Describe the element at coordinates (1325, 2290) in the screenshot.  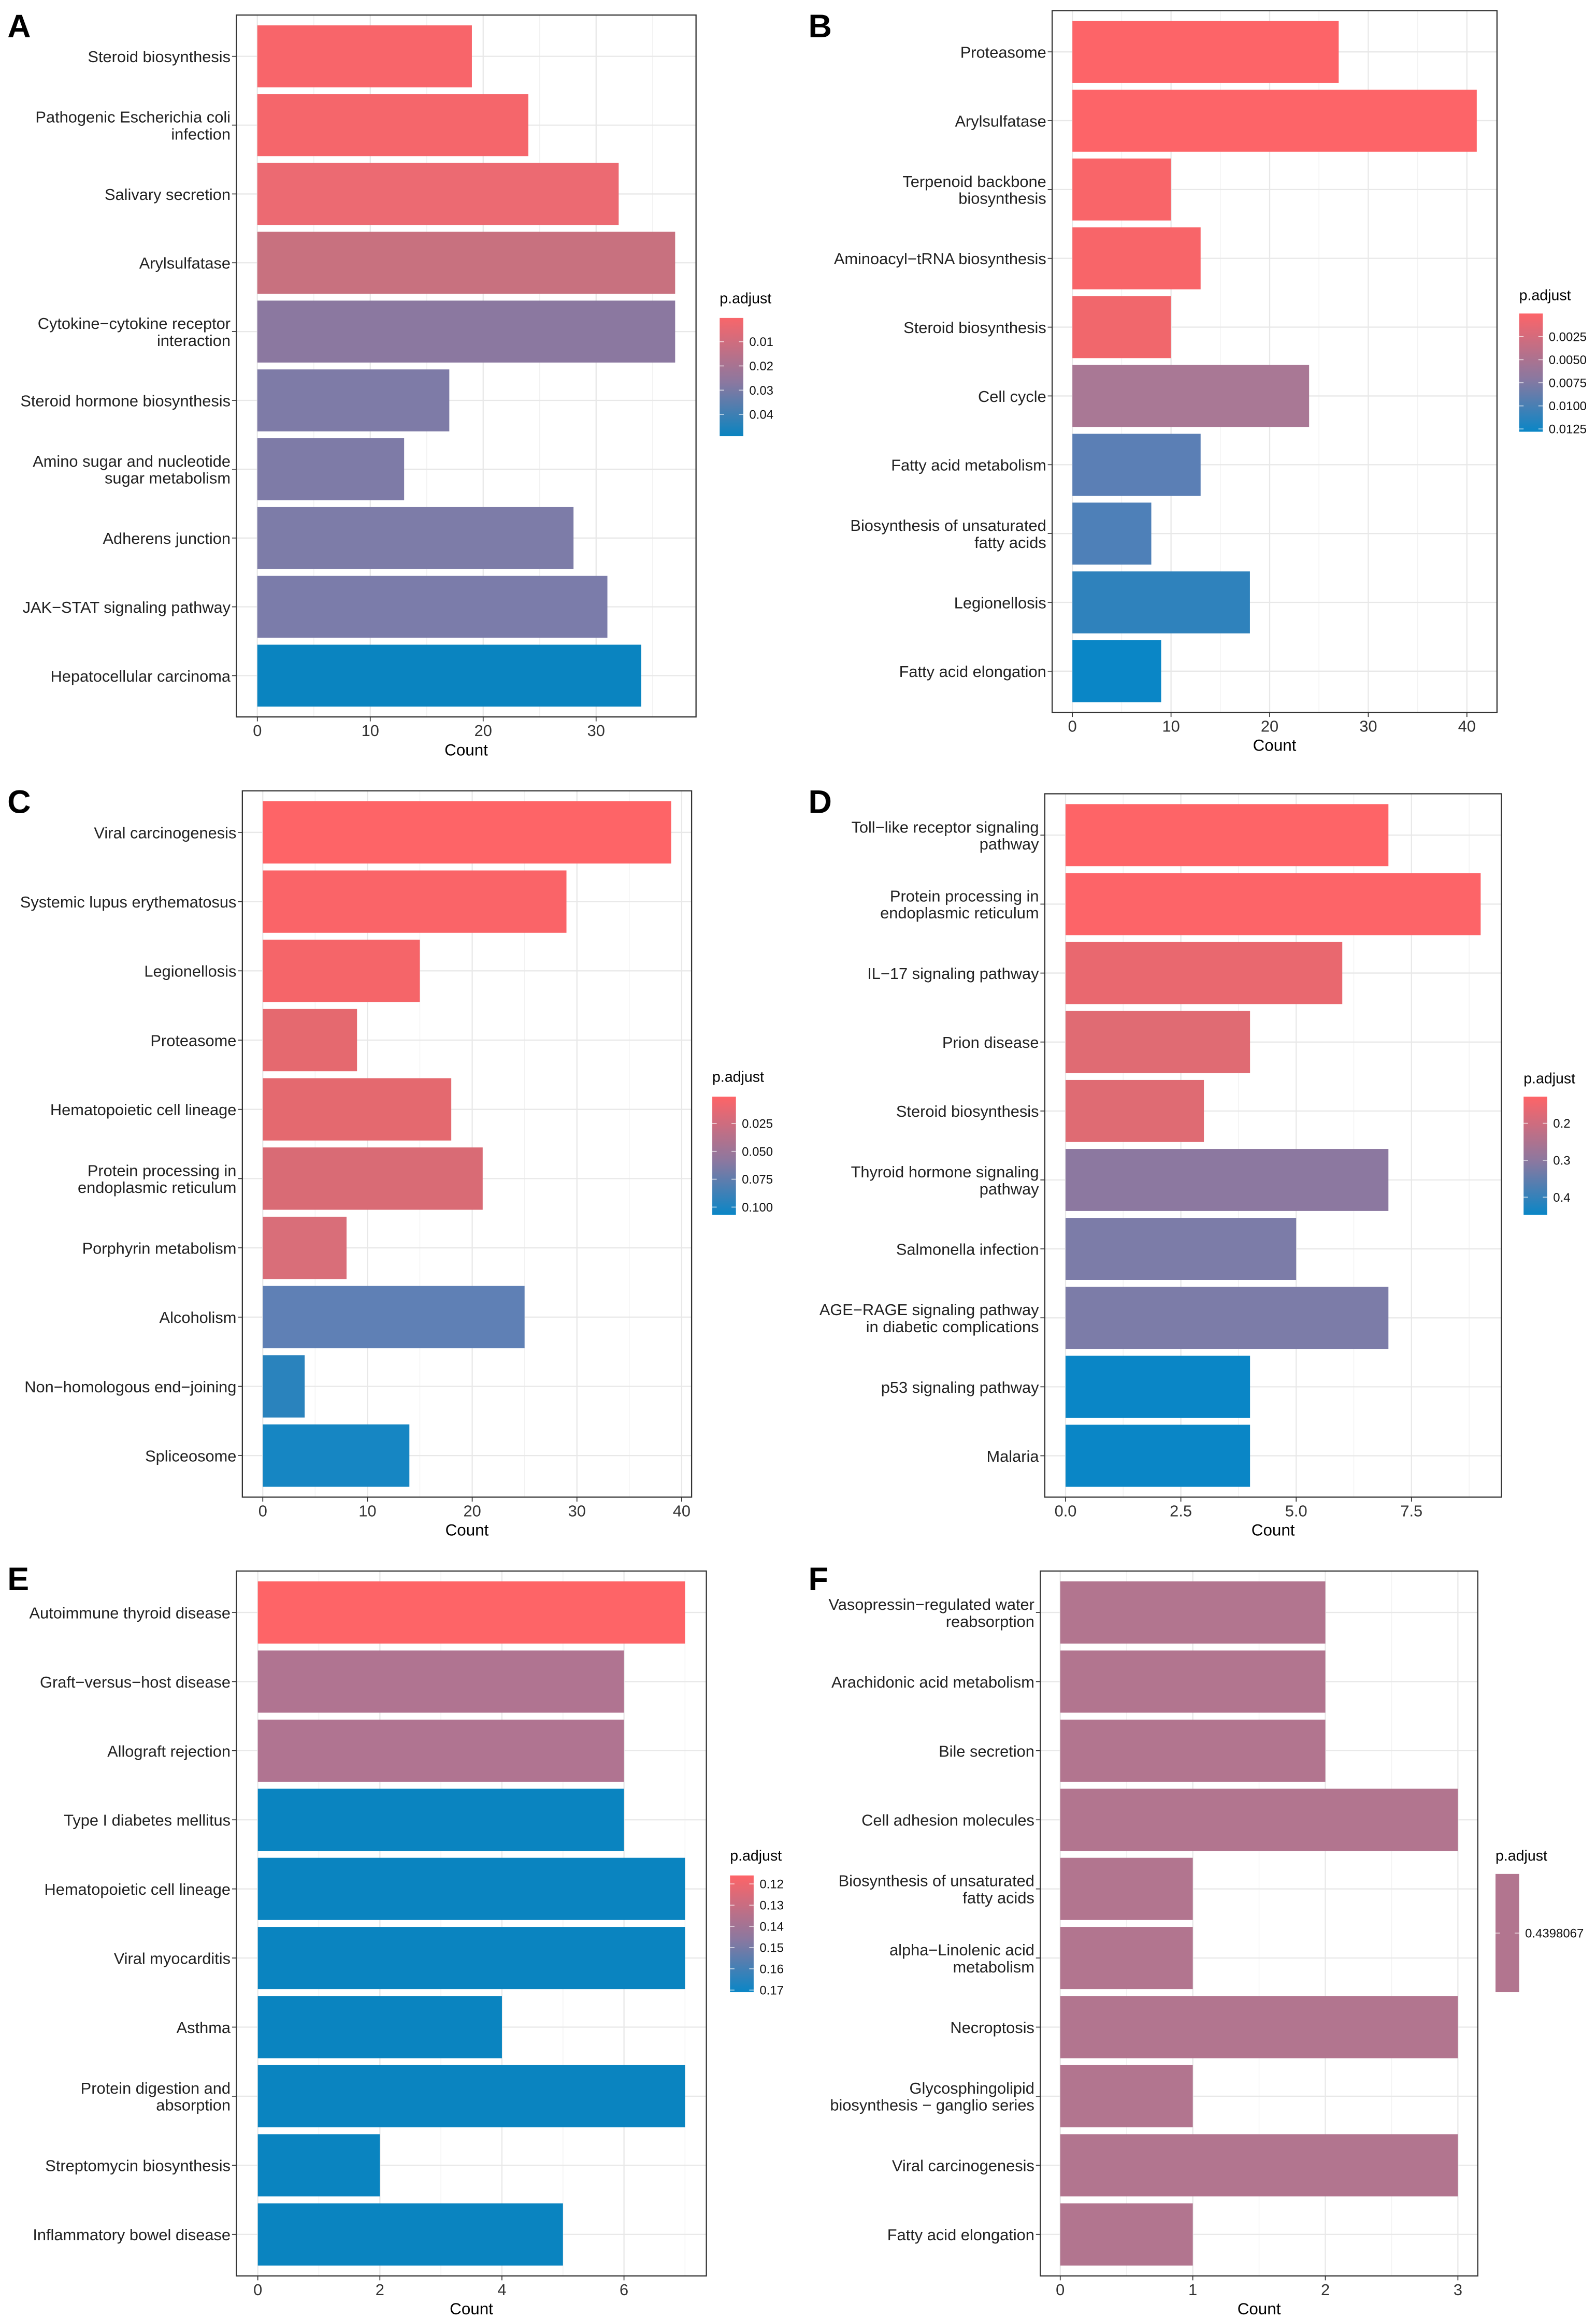
I see `x-tick-label: 2` at that location.